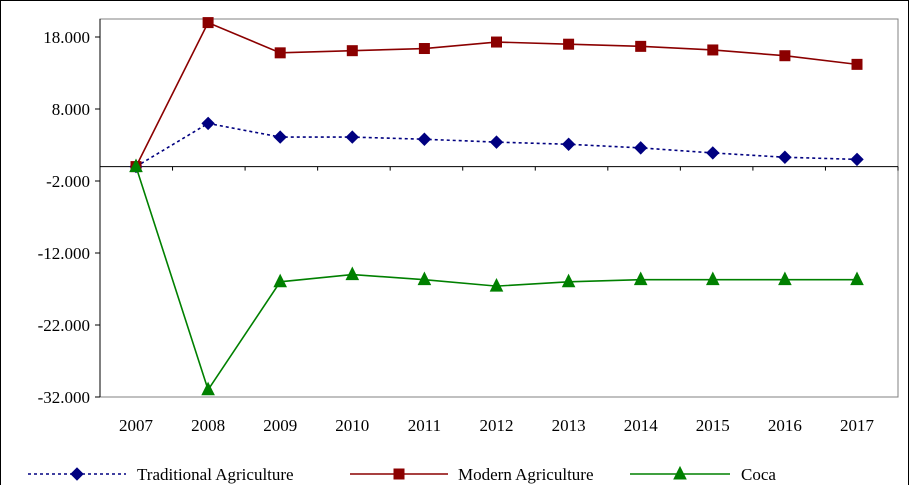  What do you see at coordinates (713, 425) in the screenshot?
I see `x-tick-label: 2015` at bounding box center [713, 425].